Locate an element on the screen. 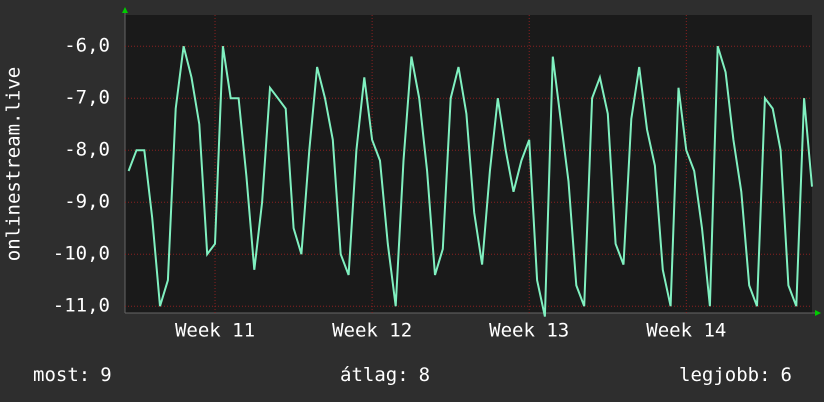 The image size is (824, 402). x-tick-label: Week 11 is located at coordinates (215, 331).